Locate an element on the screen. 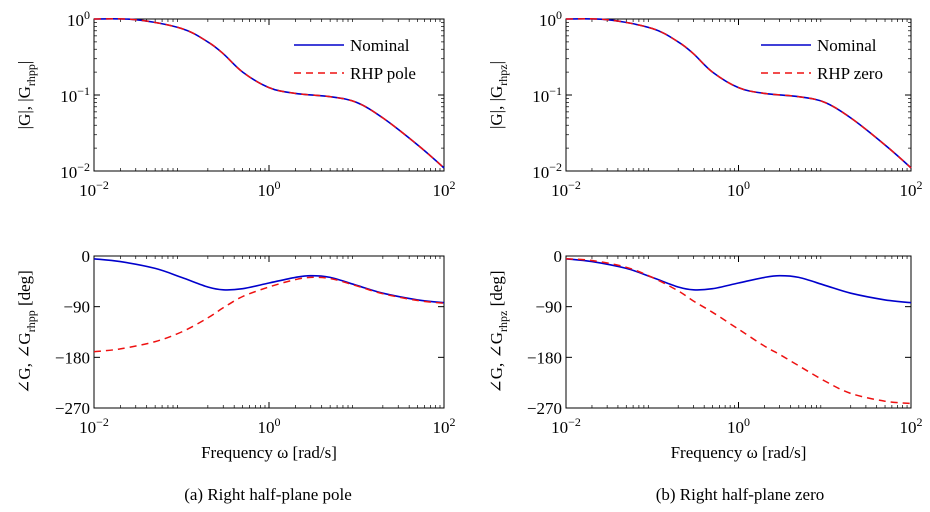 The image size is (930, 512). y-axis-label: ∠G, ∠Grhpz [deg] is located at coordinates (498, 332).